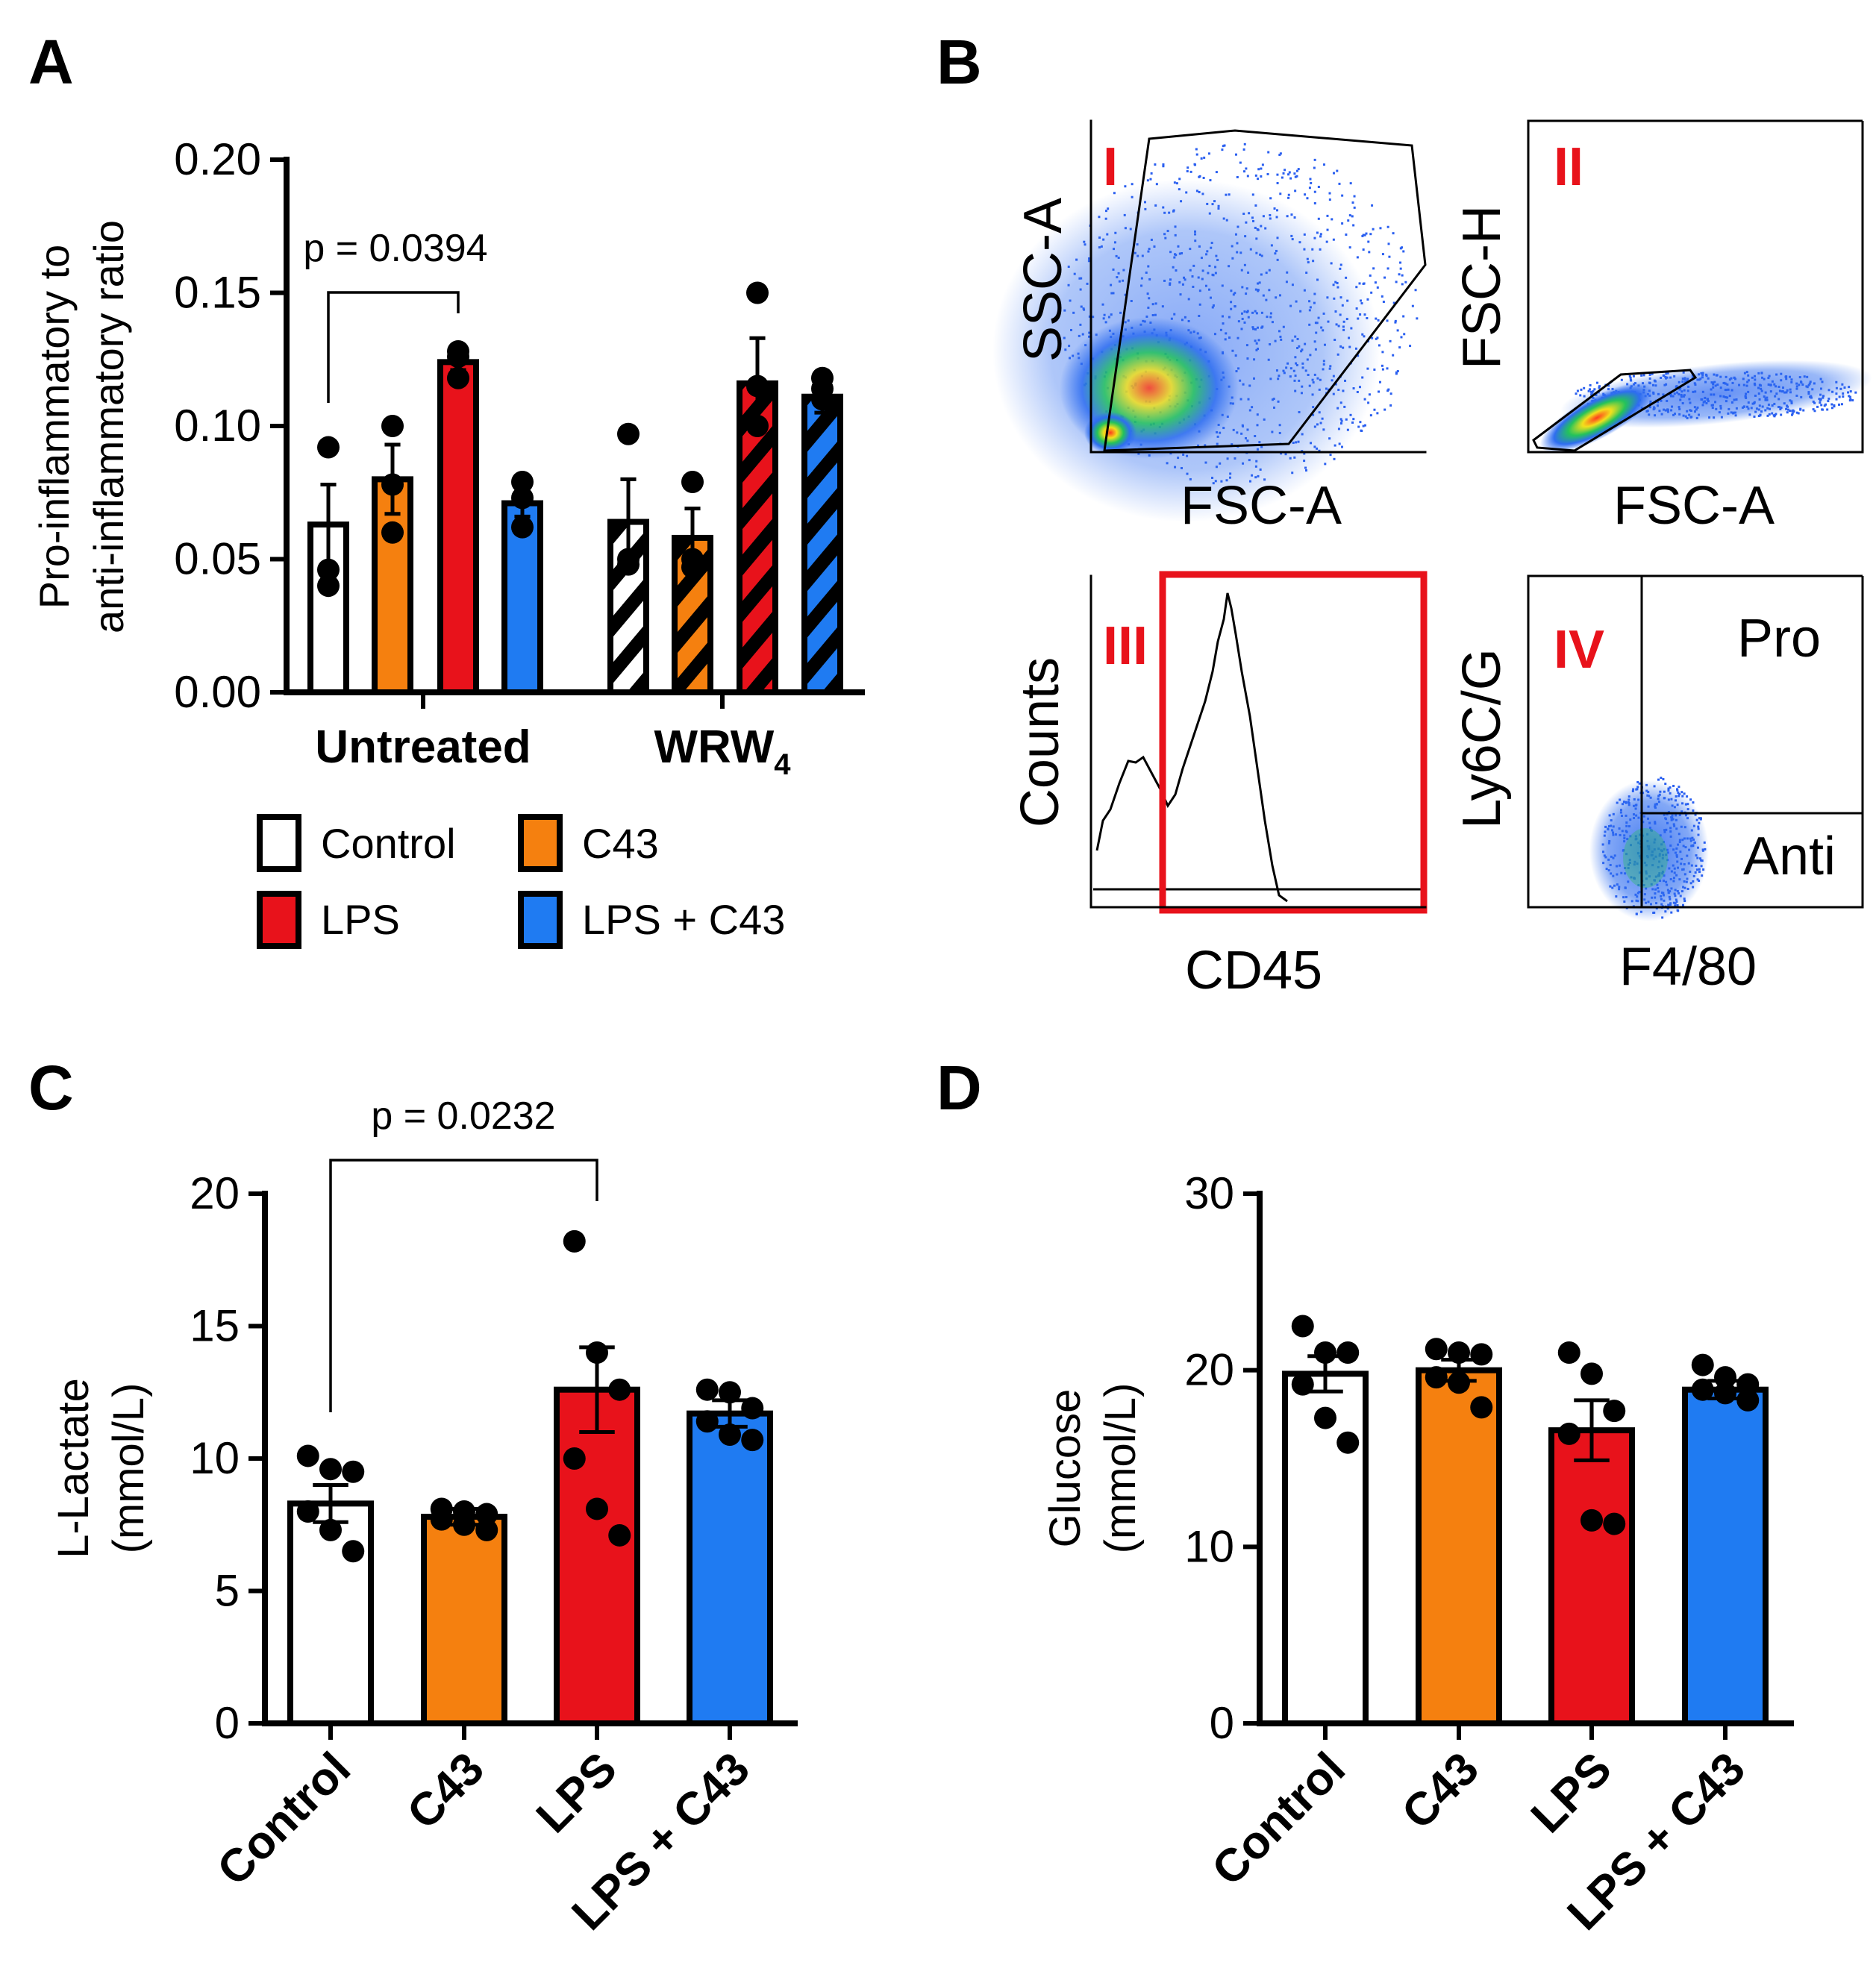  What do you see at coordinates (521, 882) in the screenshot?
I see `panel-a-legend: Control C43 LPS LPS + C43` at bounding box center [521, 882].